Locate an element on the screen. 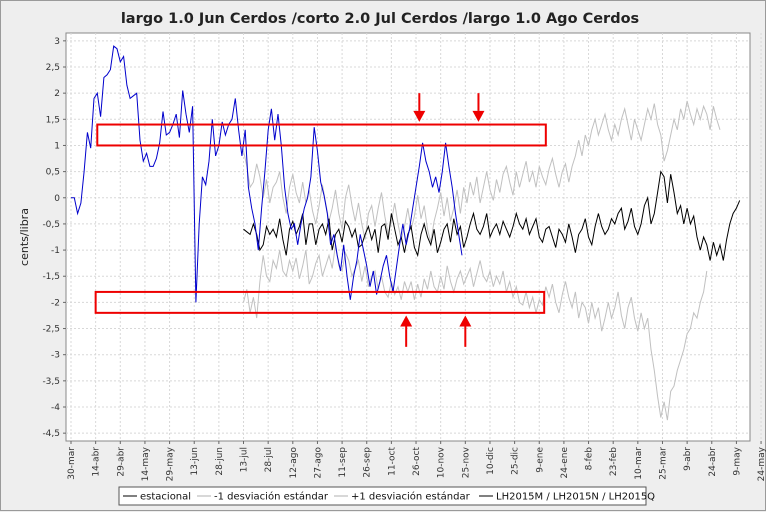  legend-entry: LH2015M / LH2015N / LH2015Q is located at coordinates (575, 497).